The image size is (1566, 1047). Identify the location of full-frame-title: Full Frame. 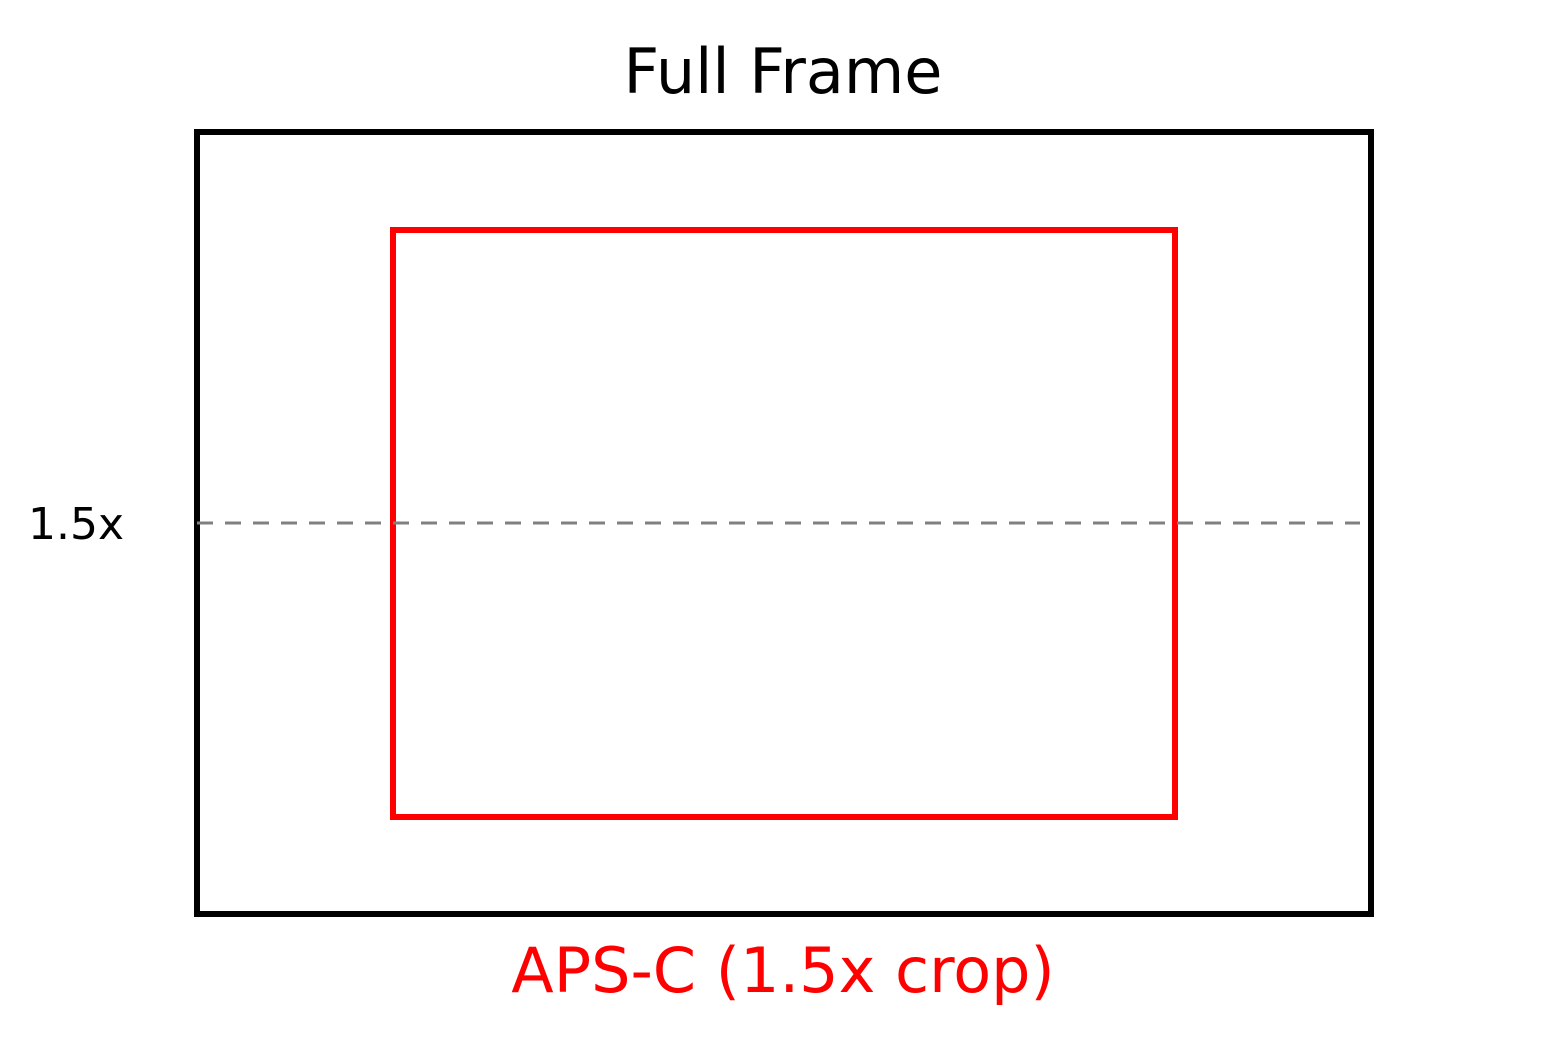
(783, 71).